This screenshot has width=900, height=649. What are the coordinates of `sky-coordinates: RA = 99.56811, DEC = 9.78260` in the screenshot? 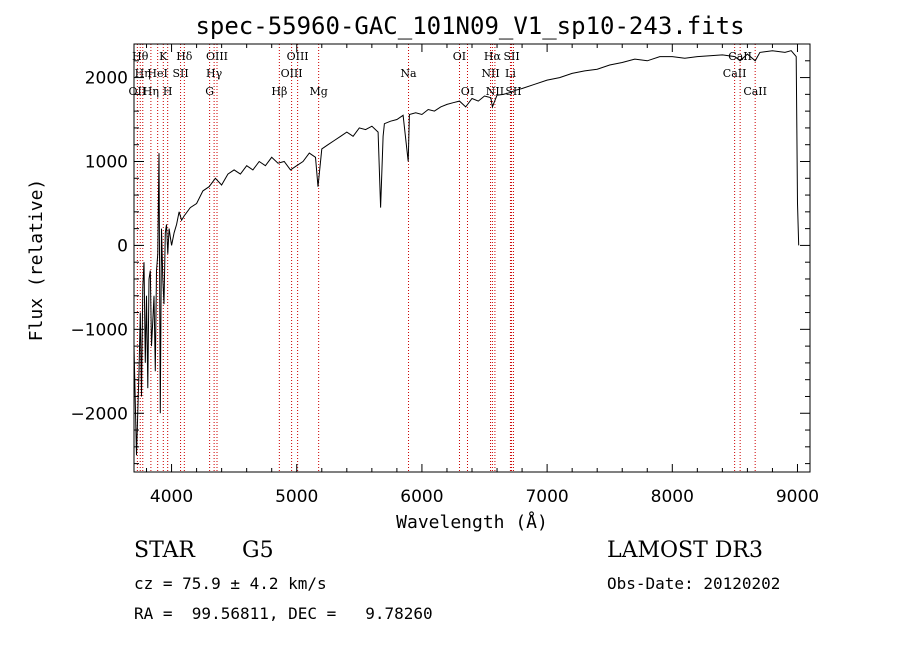 It's located at (283, 613).